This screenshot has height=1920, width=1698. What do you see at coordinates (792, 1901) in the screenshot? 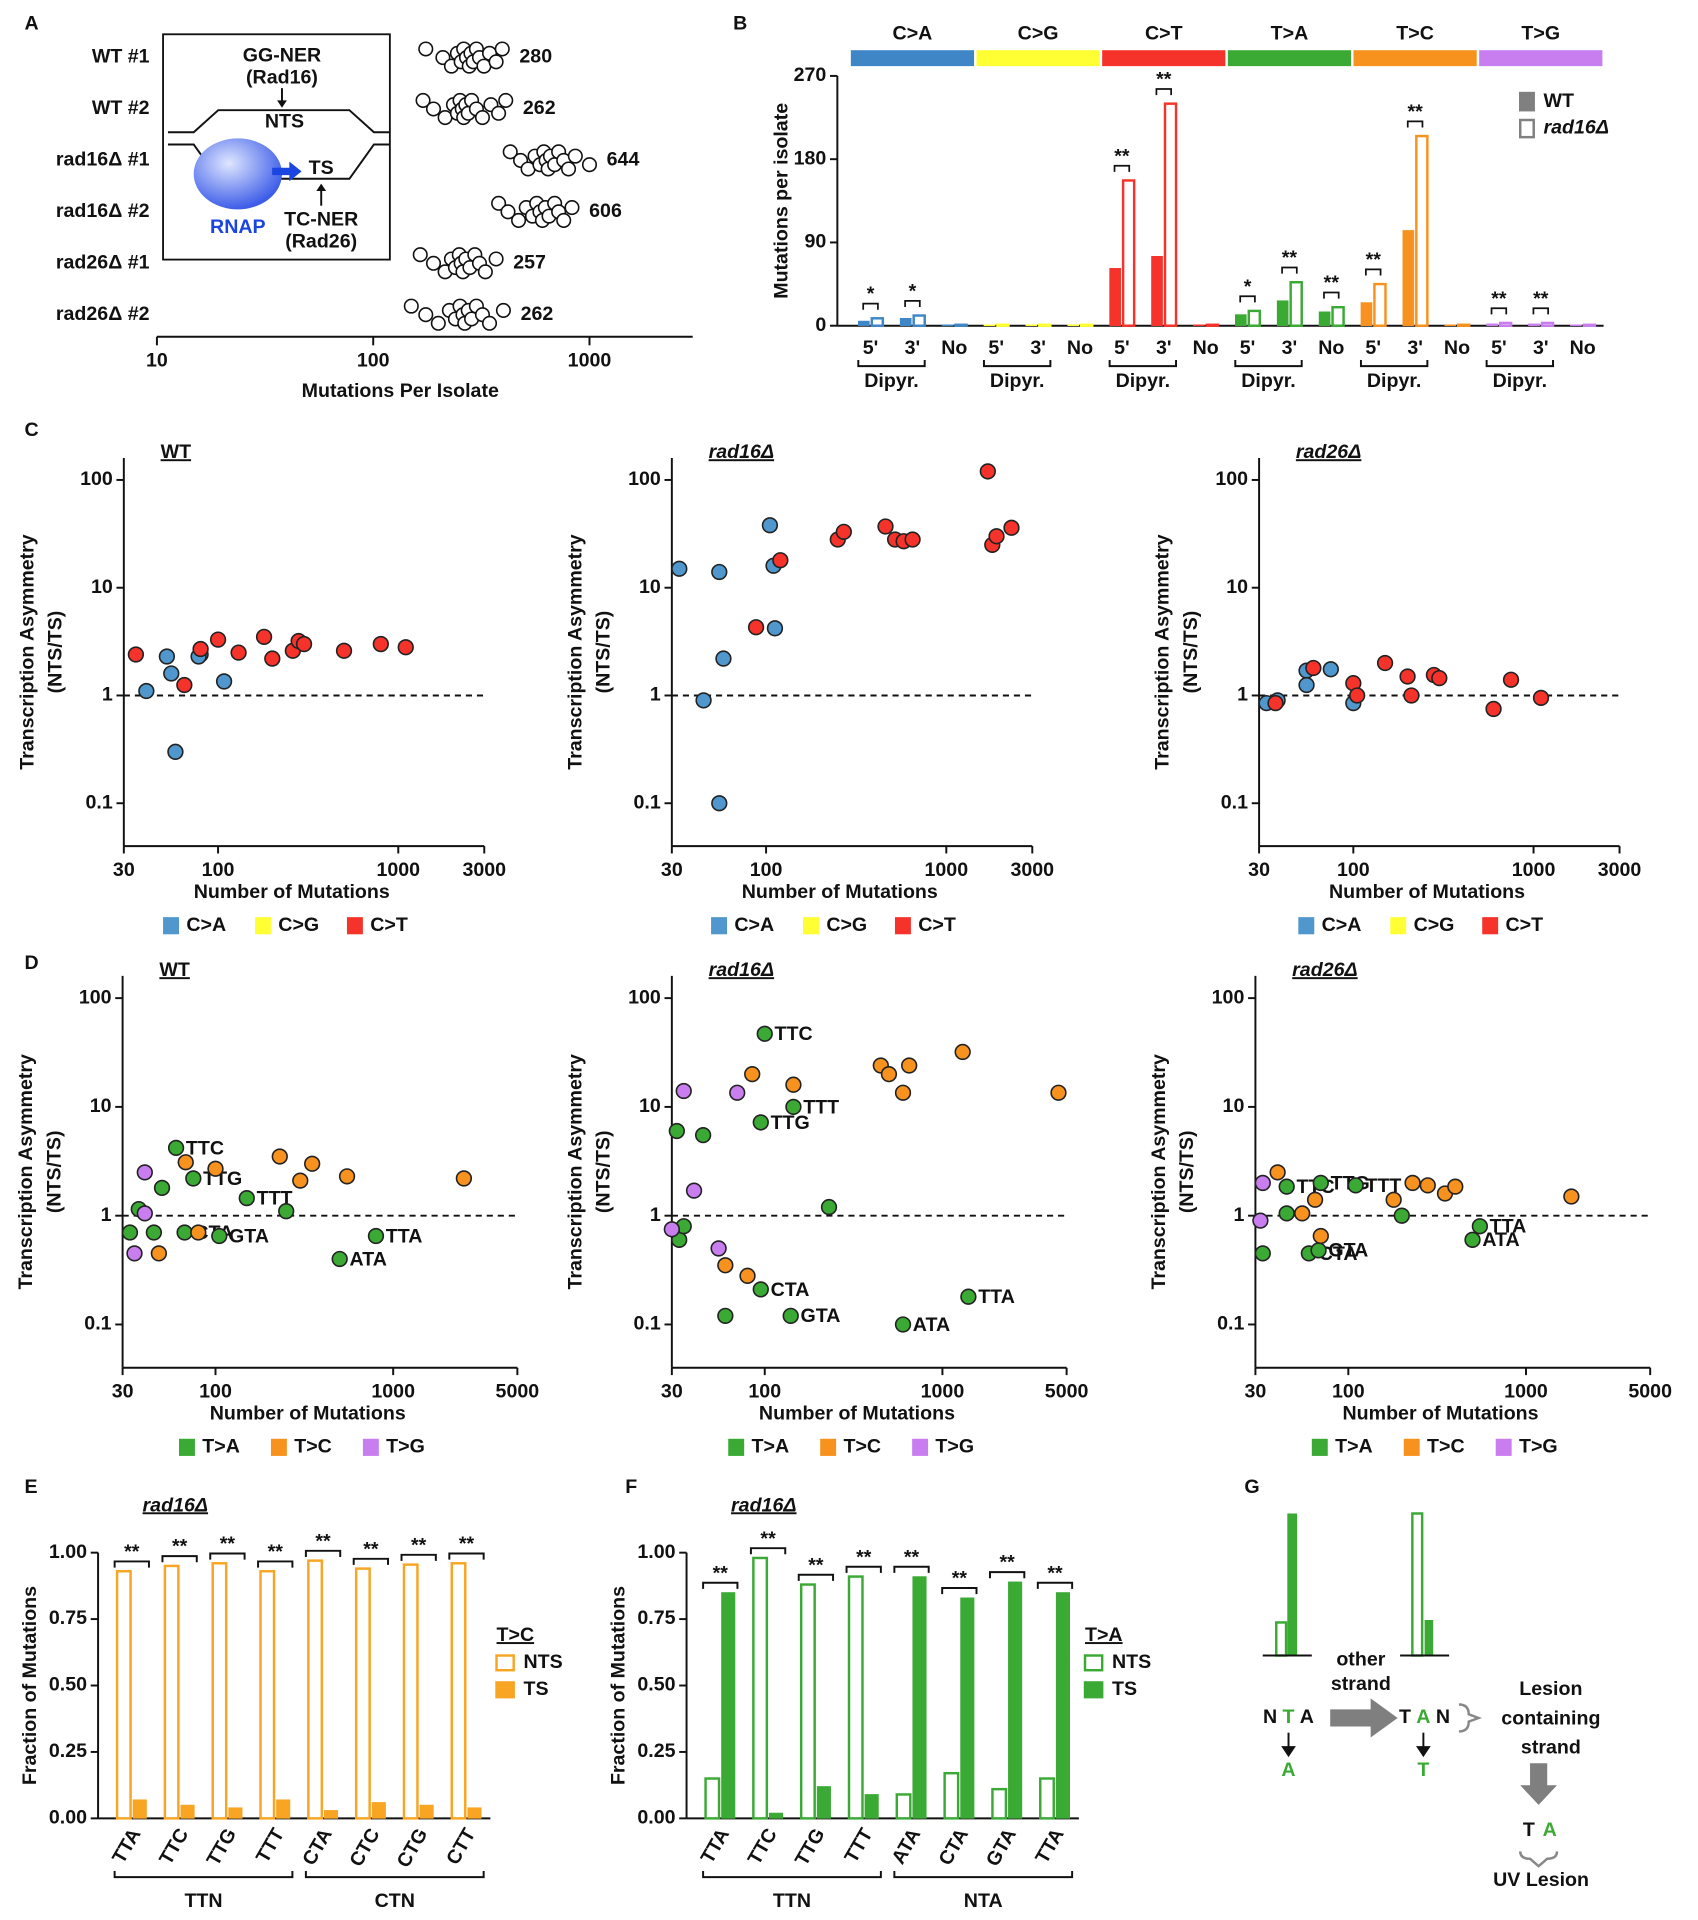
I see `group-label: TTN` at bounding box center [792, 1901].